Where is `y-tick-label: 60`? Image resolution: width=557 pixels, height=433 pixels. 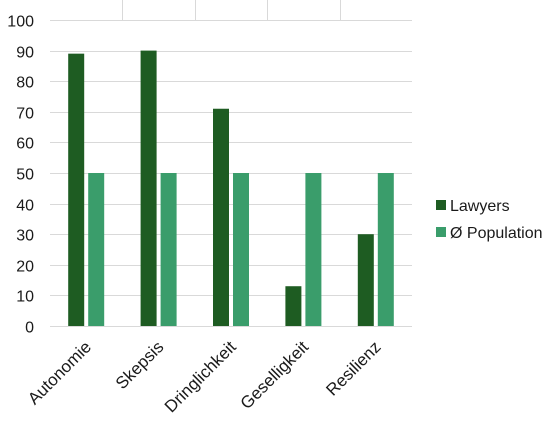 y-tick-label: 60 is located at coordinates (25, 144).